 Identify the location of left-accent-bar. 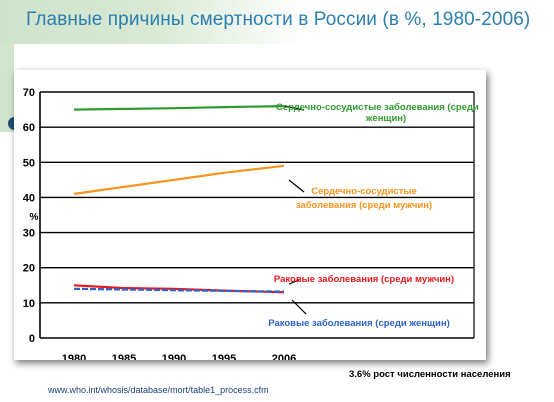
(7, 88).